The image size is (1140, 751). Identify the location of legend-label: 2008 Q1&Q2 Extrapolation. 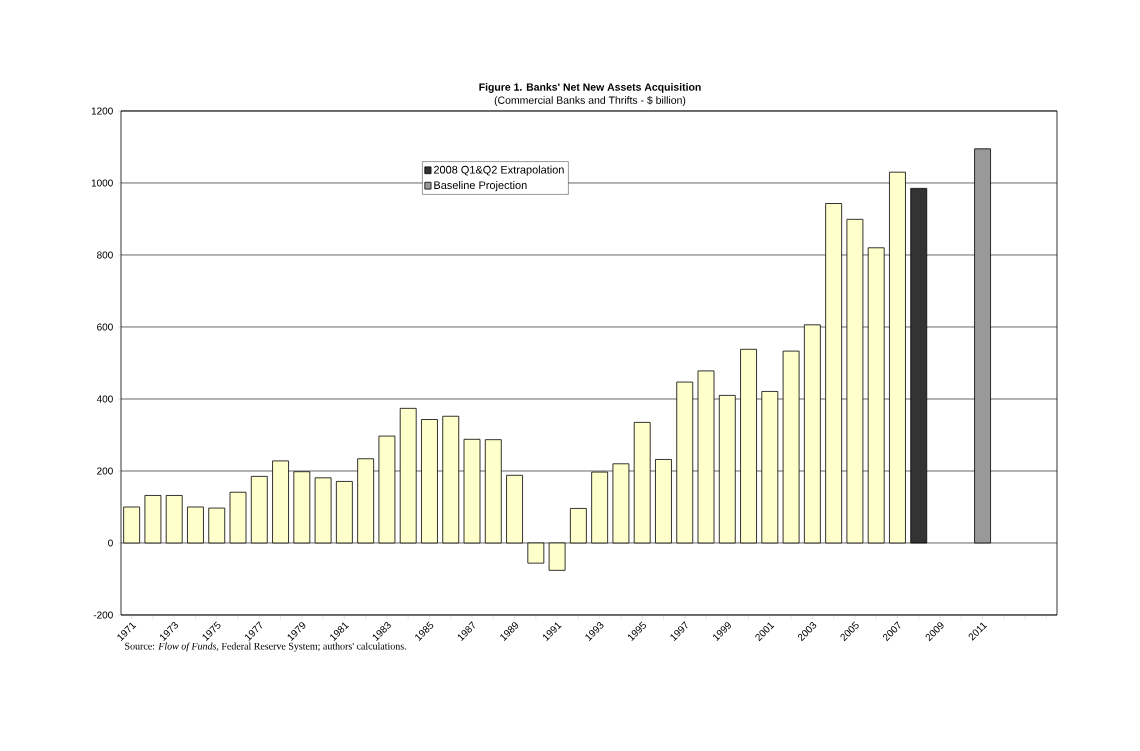
(498, 170).